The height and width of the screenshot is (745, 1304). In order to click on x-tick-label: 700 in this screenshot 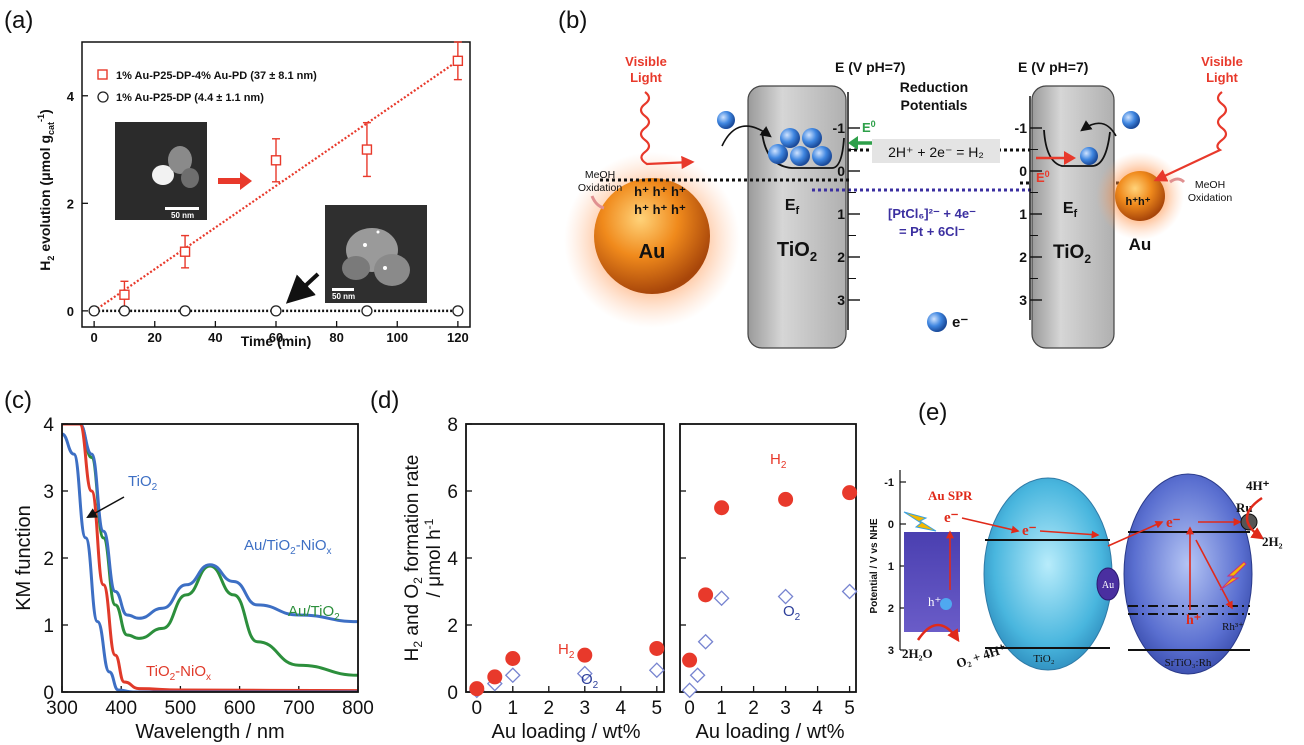, I will do `click(299, 708)`.